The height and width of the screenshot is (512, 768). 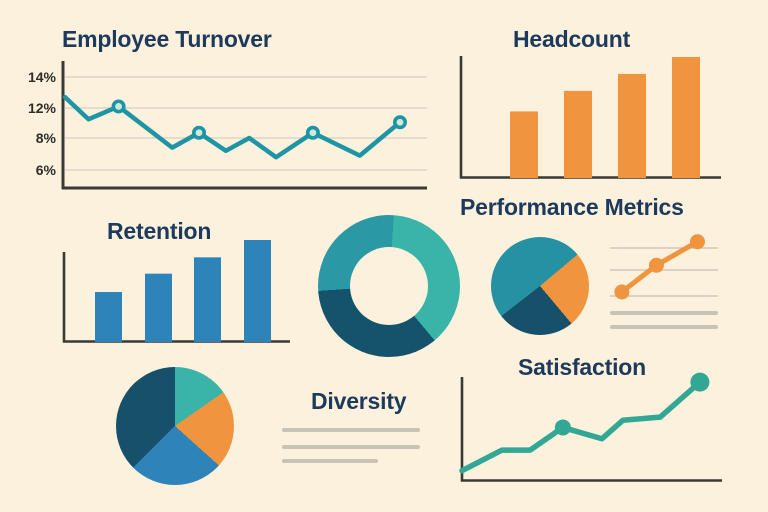 I want to click on performance-metrics-title: Performance Metrics, so click(x=572, y=207).